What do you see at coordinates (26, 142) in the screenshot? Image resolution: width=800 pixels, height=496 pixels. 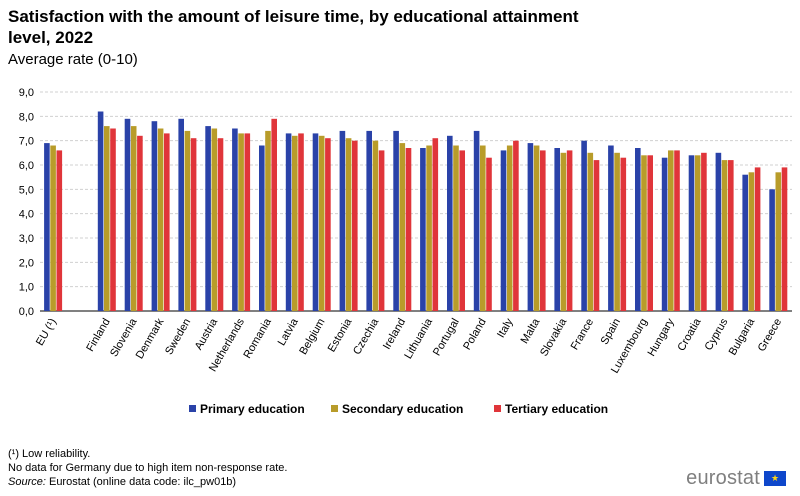 I see `y-tick-label: 7,0` at bounding box center [26, 142].